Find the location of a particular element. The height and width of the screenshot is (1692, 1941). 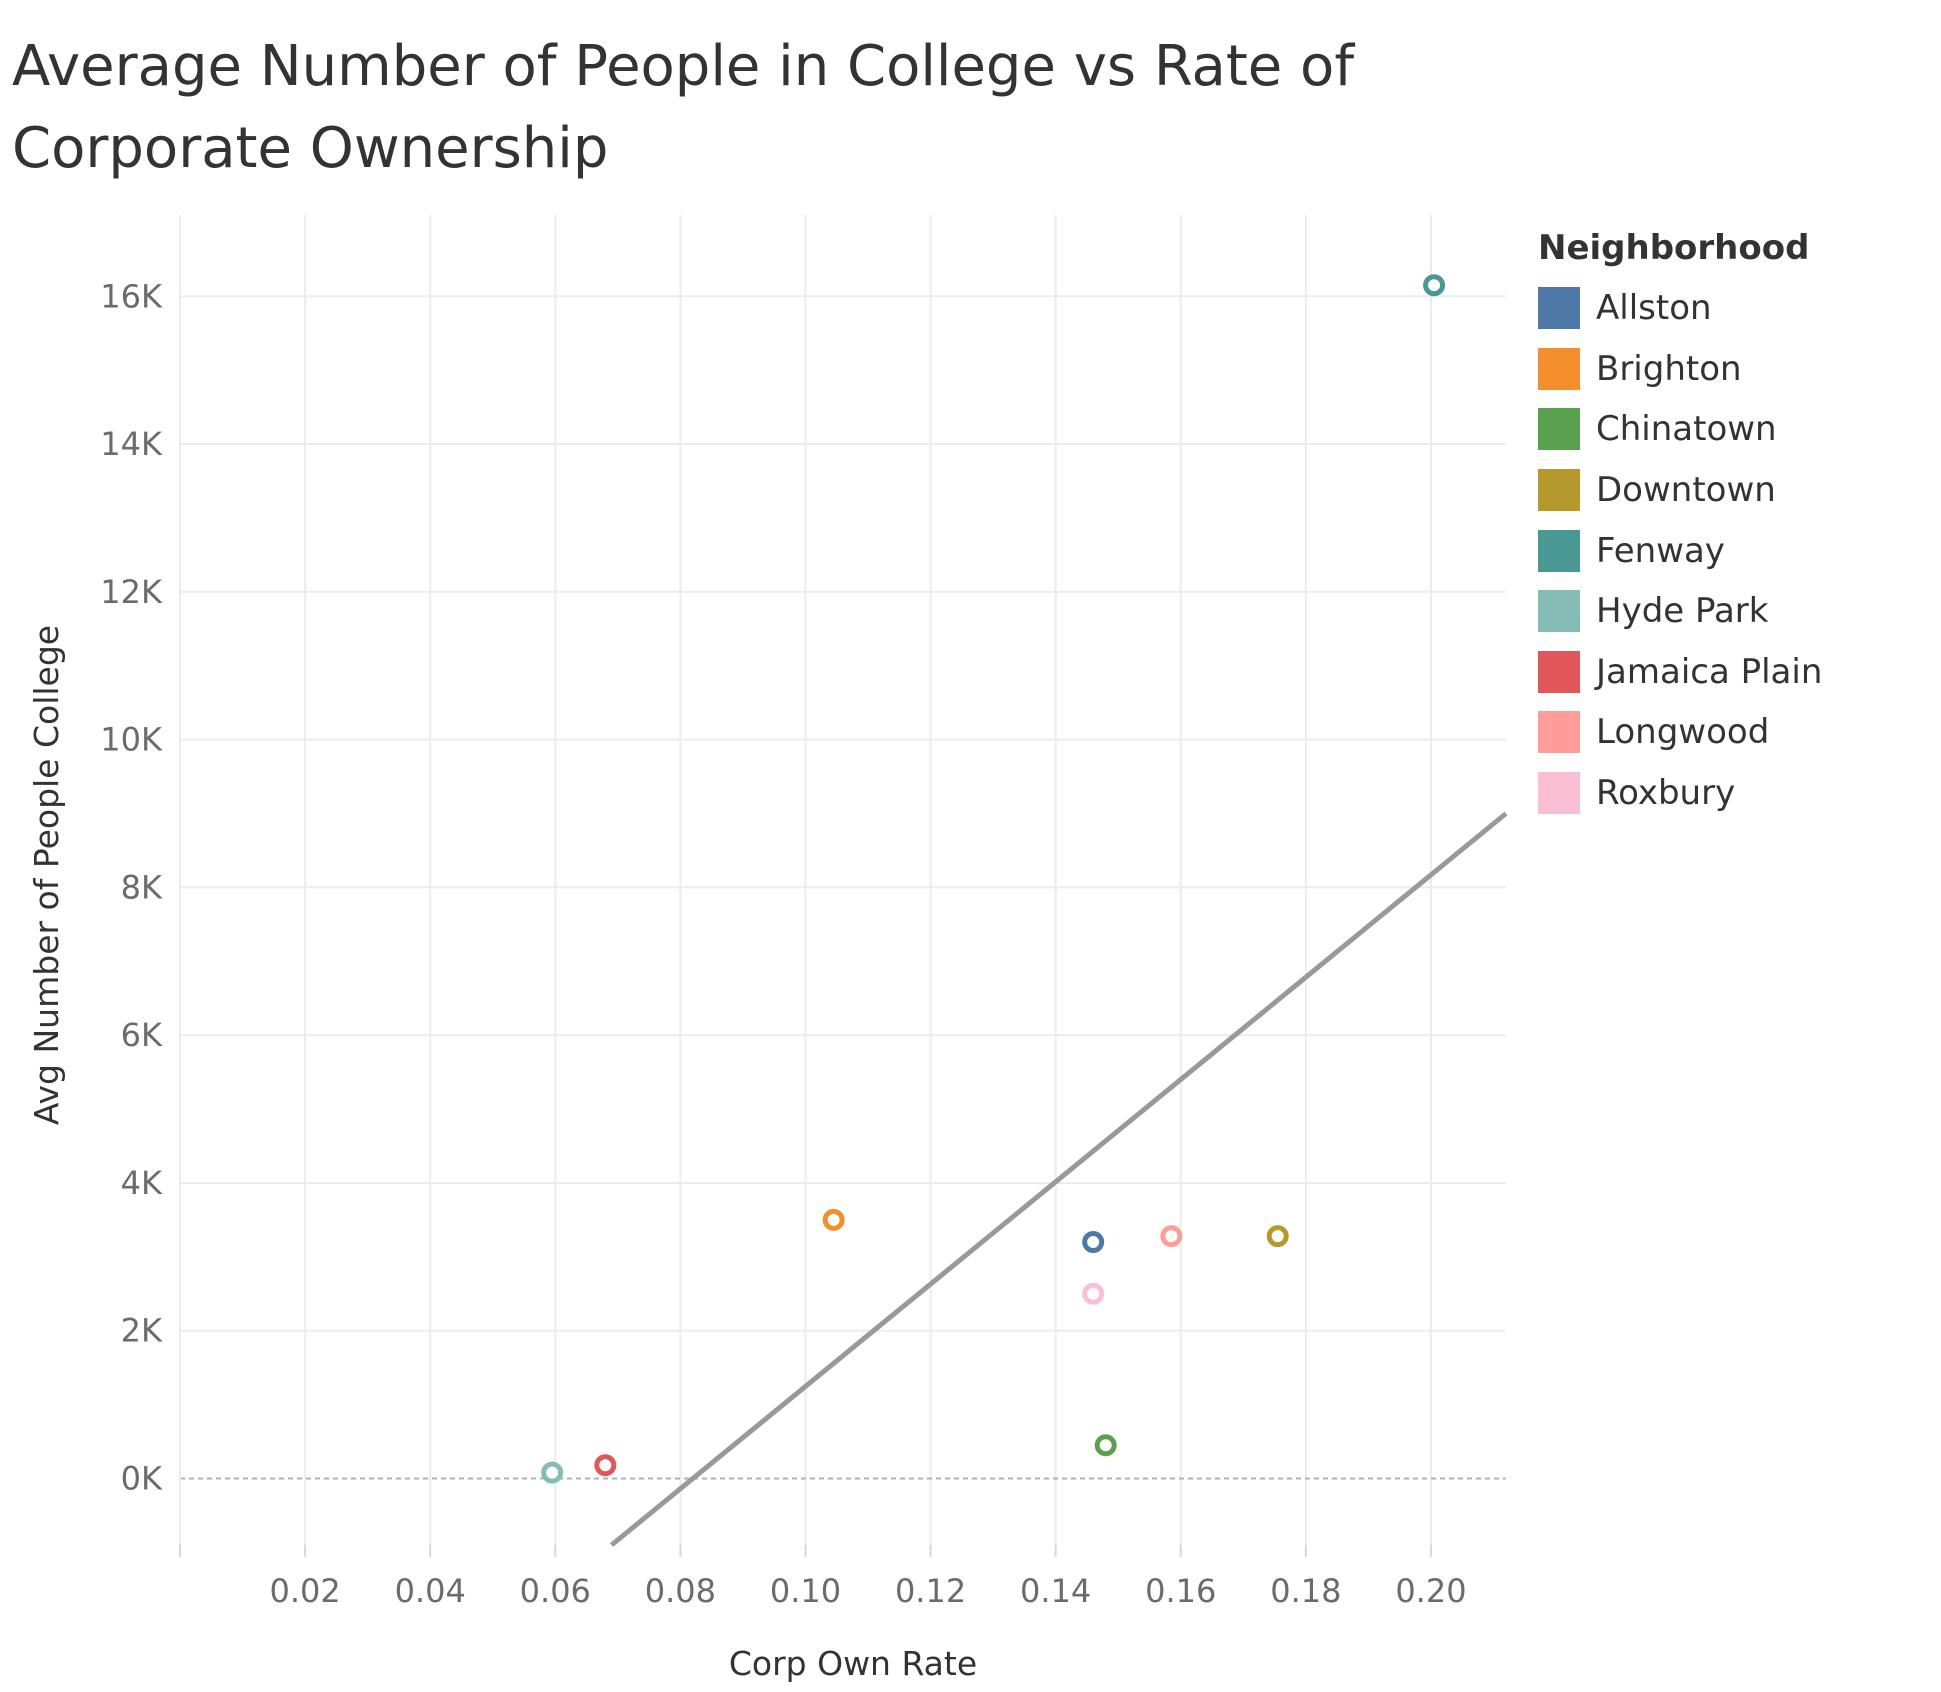

x-tick-label: 0.02 is located at coordinates (304, 1591).